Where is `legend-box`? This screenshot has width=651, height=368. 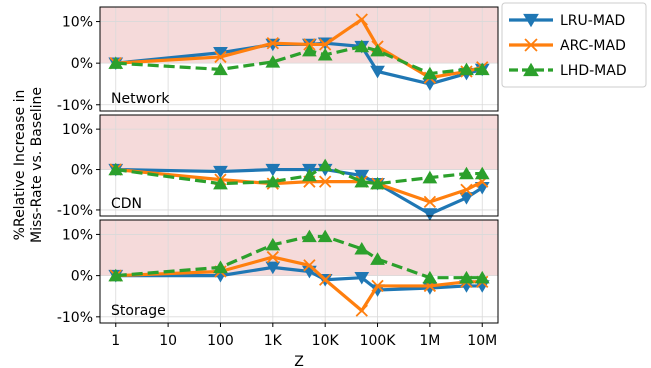
legend-box is located at coordinates (574, 45).